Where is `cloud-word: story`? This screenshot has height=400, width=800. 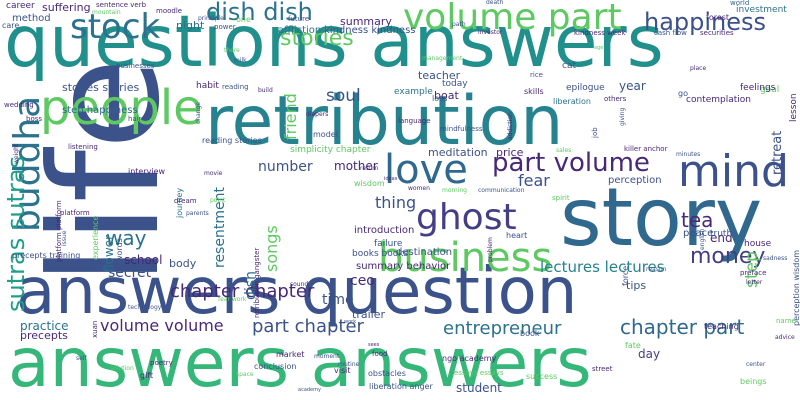
cloud-word: story is located at coordinates (661, 217).